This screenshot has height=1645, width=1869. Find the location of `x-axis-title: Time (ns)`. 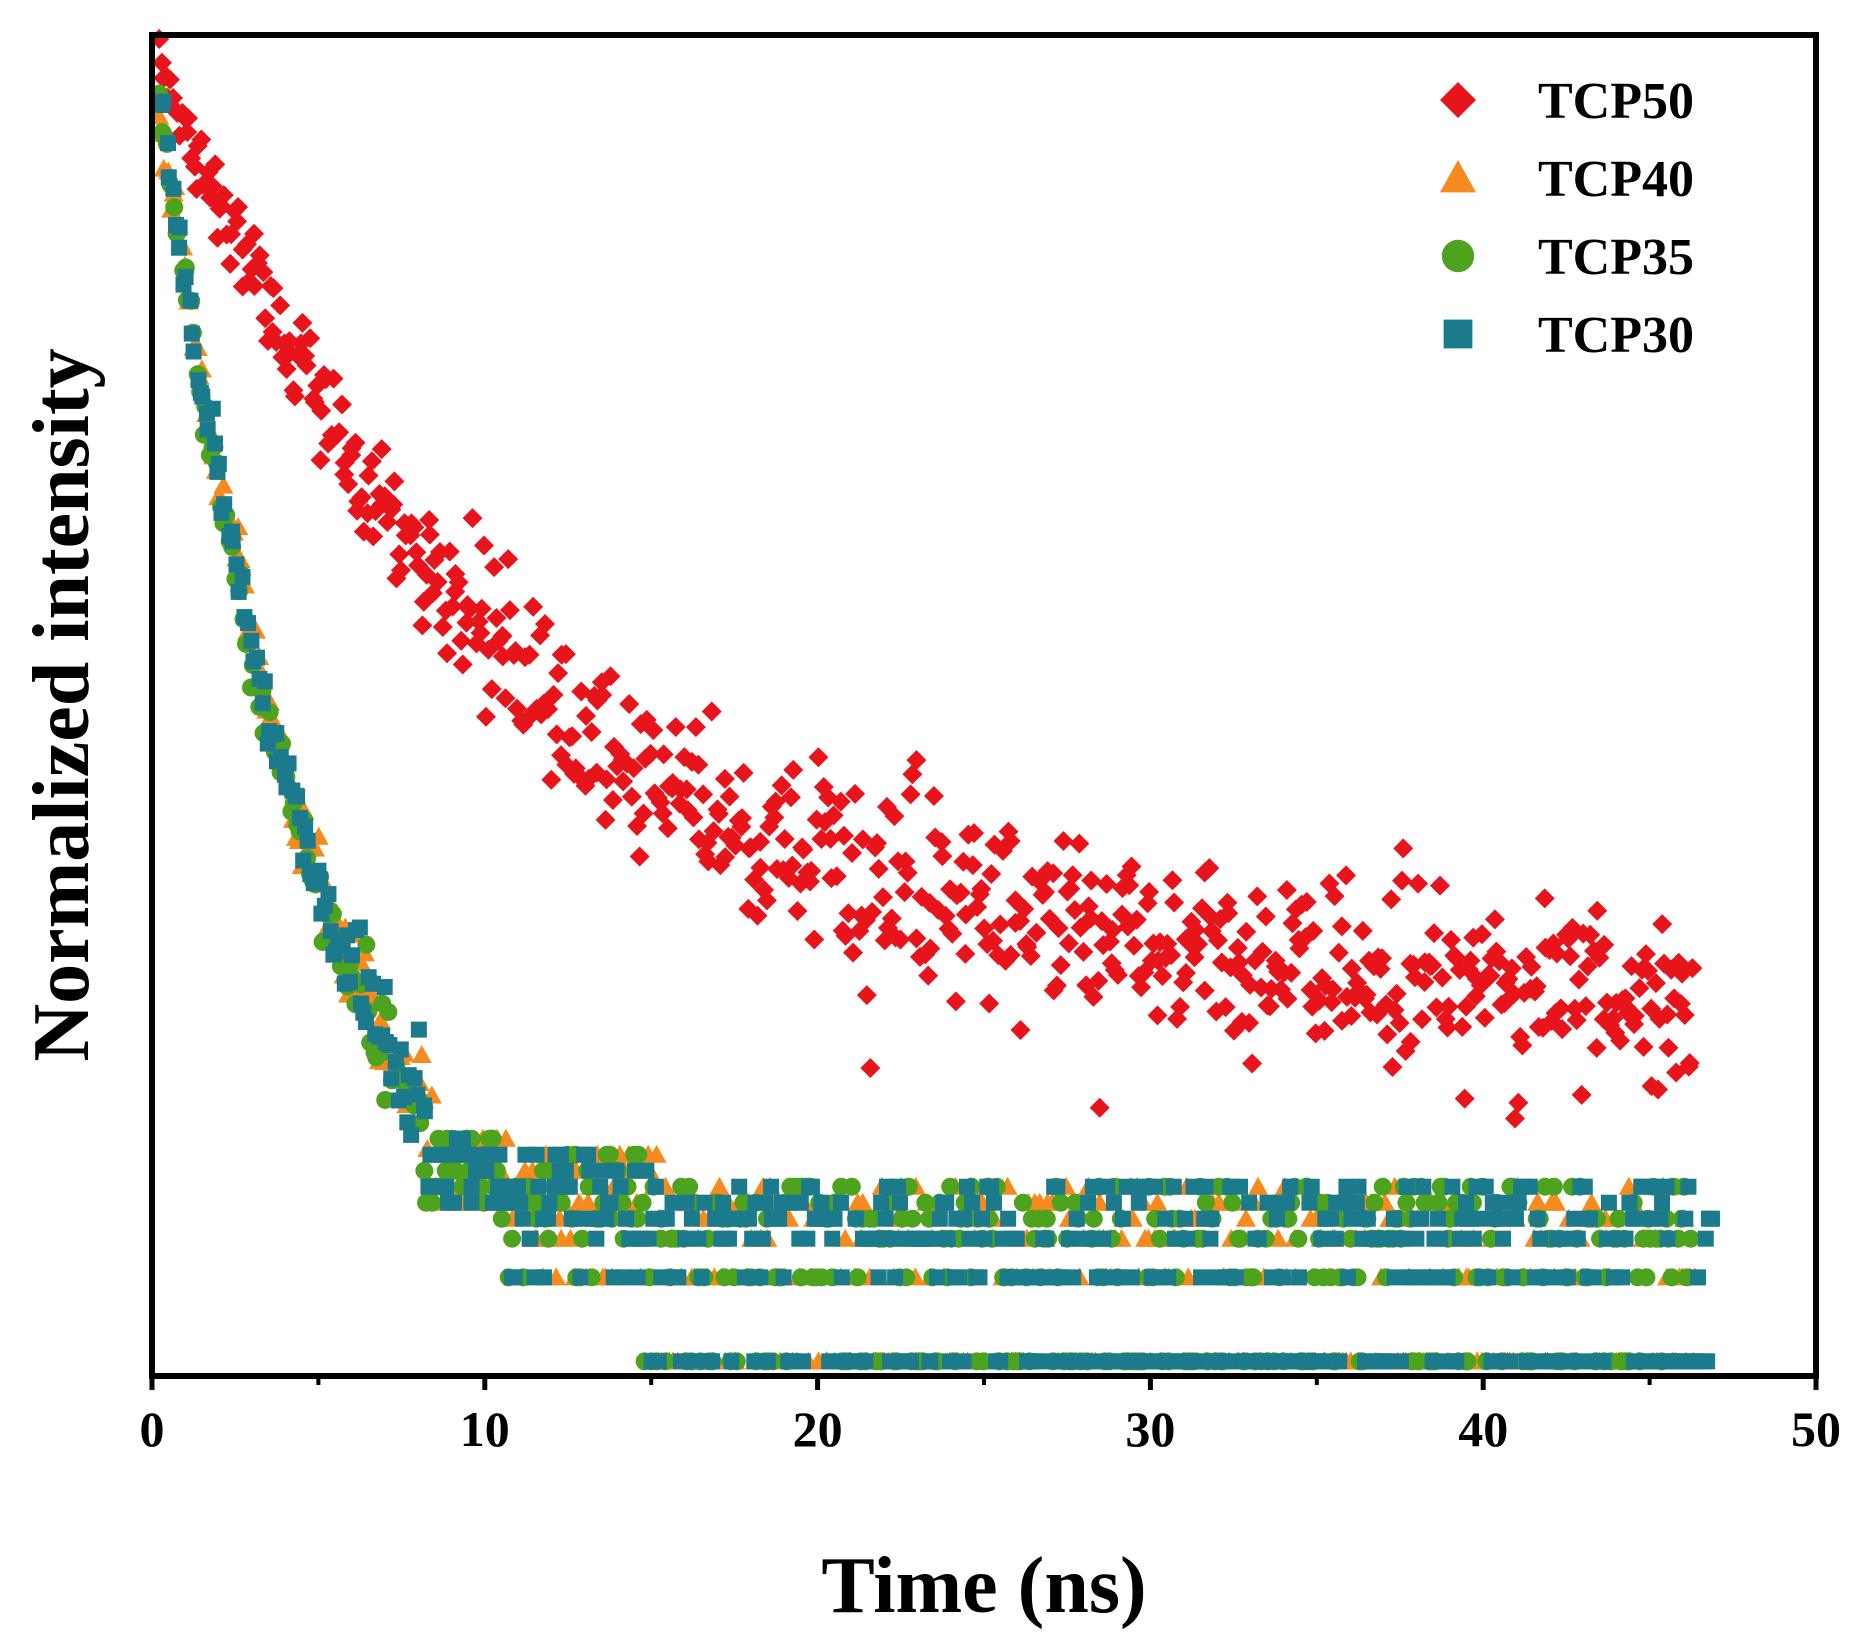

x-axis-title: Time (ns) is located at coordinates (983, 1586).